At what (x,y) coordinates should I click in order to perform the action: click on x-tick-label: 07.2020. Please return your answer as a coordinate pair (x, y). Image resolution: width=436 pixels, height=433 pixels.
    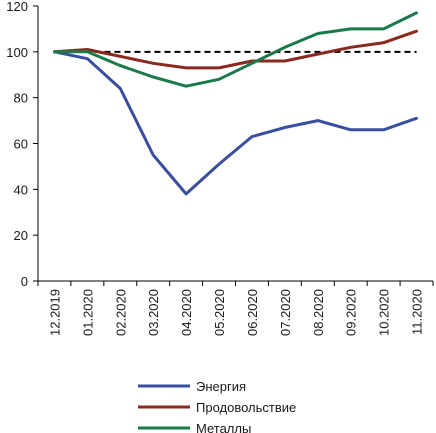
    Looking at the image, I should click on (285, 312).